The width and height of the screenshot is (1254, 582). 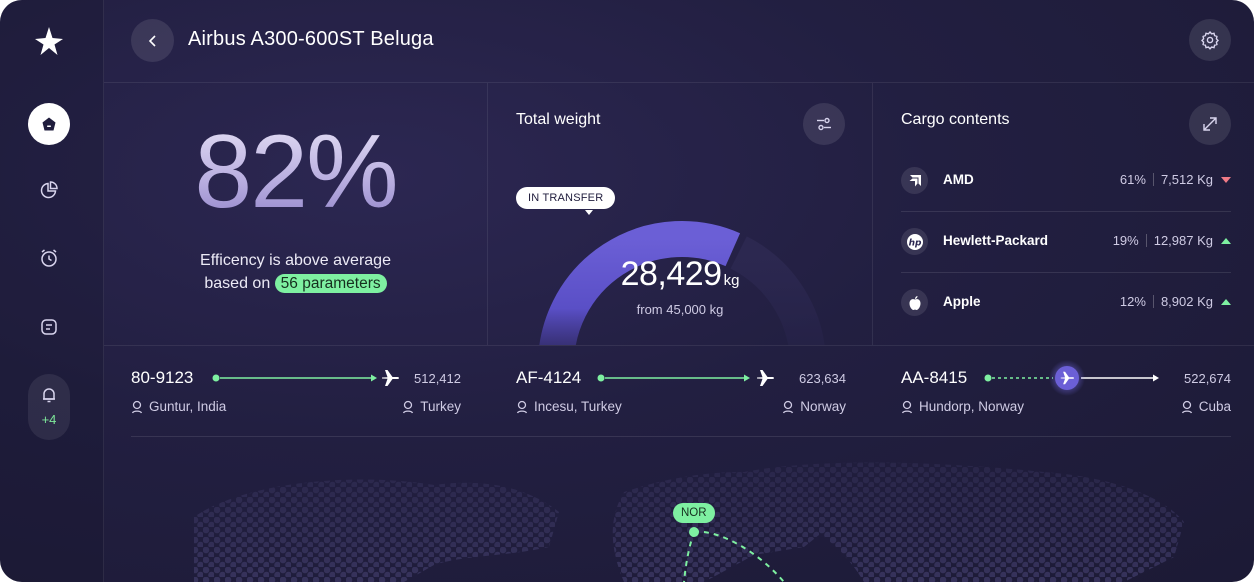 I want to click on cargo-stat: 19% 12,987 Kg, so click(x=1172, y=240).